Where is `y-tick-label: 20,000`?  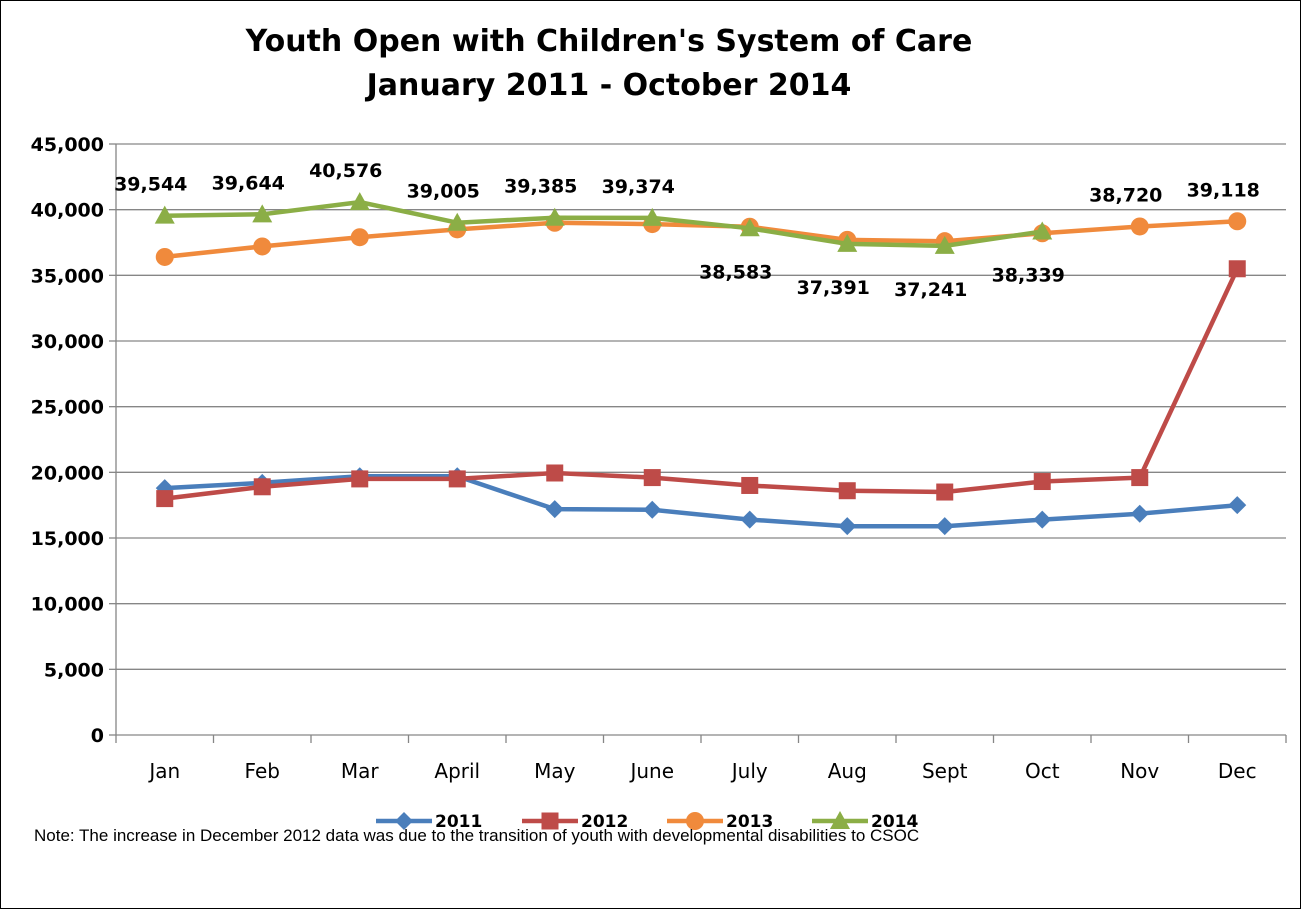
y-tick-label: 20,000 is located at coordinates (67, 473).